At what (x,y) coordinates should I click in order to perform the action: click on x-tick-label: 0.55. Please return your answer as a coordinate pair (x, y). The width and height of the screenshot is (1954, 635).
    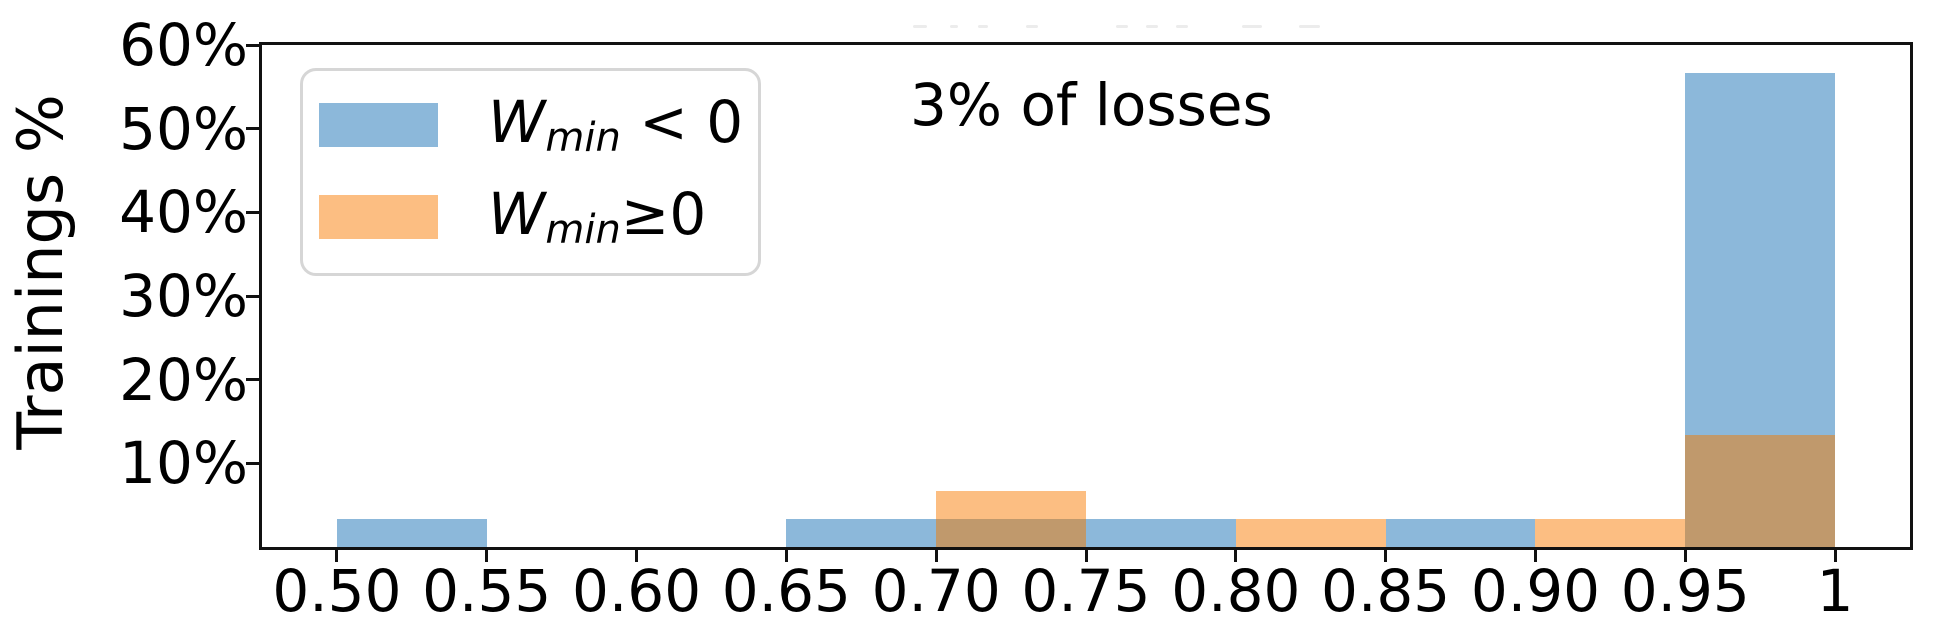
    Looking at the image, I should click on (487, 591).